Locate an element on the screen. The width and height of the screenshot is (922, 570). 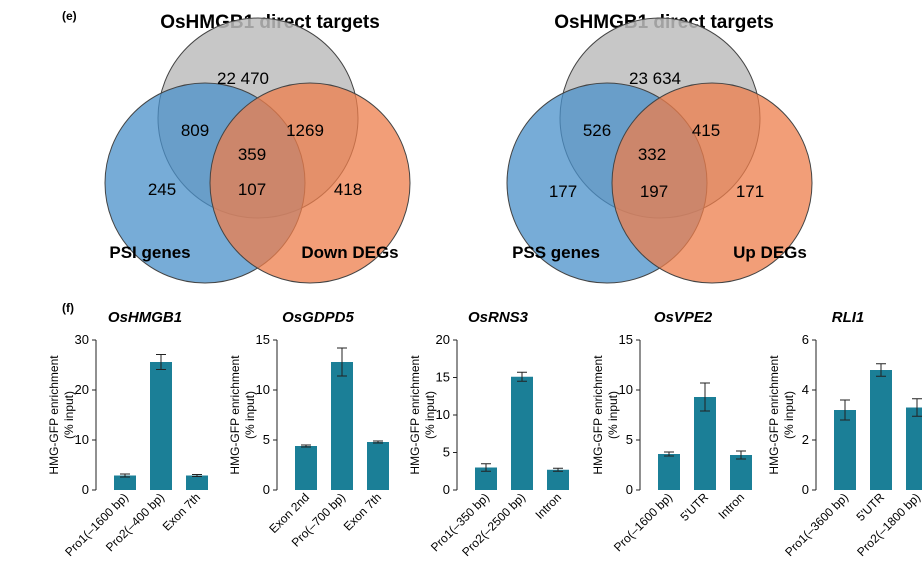
venn-2-region-center: 332 is located at coordinates (652, 154).